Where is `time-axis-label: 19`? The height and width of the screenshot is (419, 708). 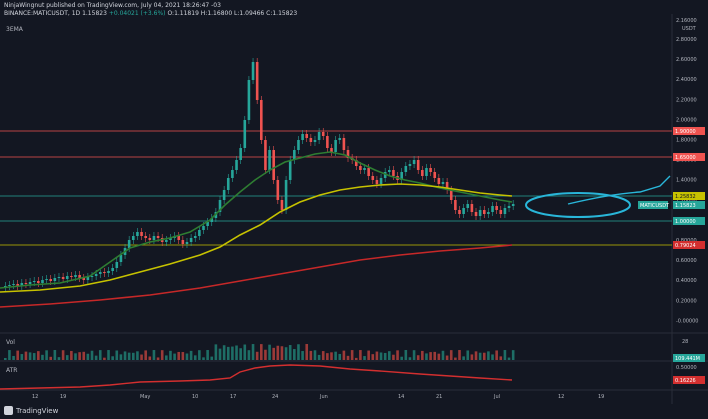 time-axis-label: 19 is located at coordinates (601, 397).